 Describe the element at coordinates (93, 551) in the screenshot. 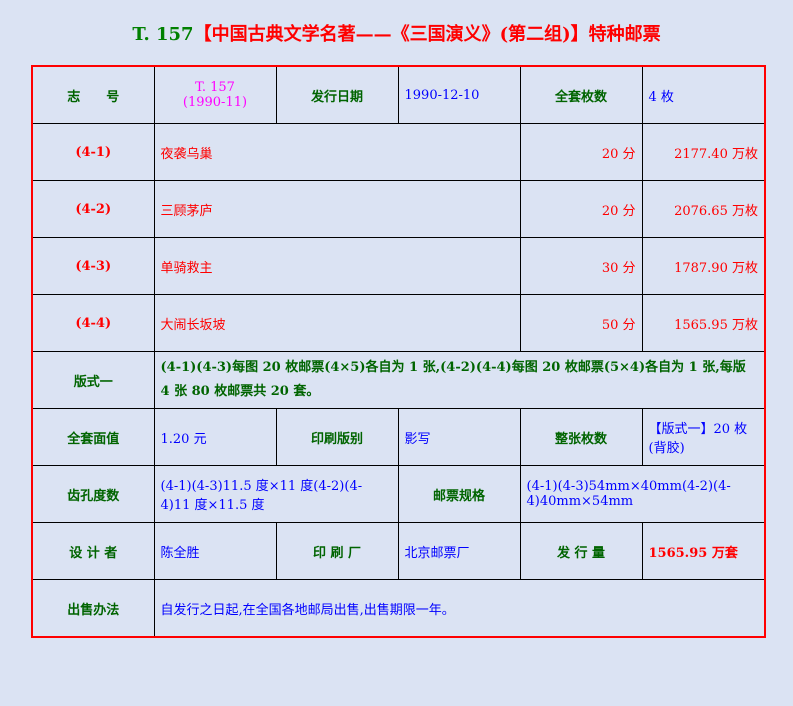

I see `label-designer: 设 计 者` at that location.